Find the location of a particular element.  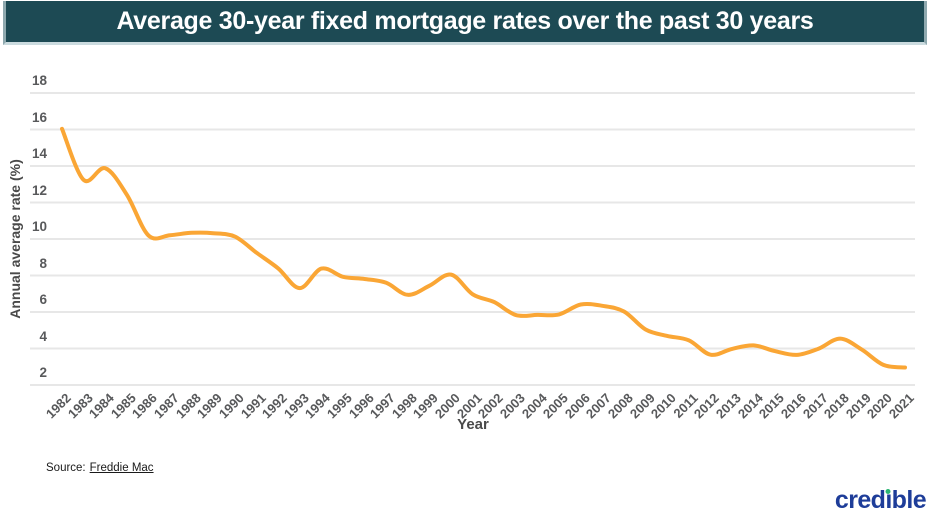

y-tick-label: 16 is located at coordinates (39, 117).